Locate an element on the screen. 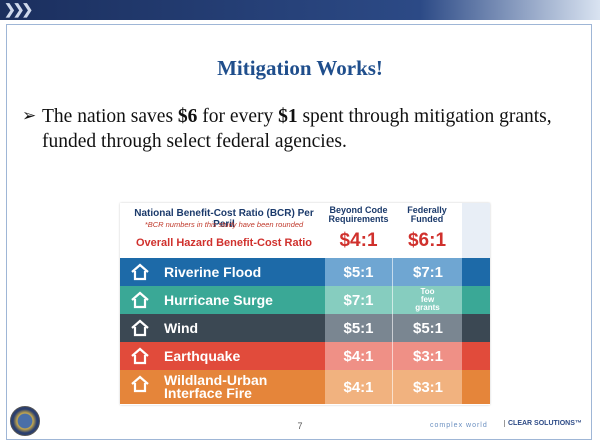 This screenshot has width=600, height=444. overall-value: $4:1 is located at coordinates (358, 240).